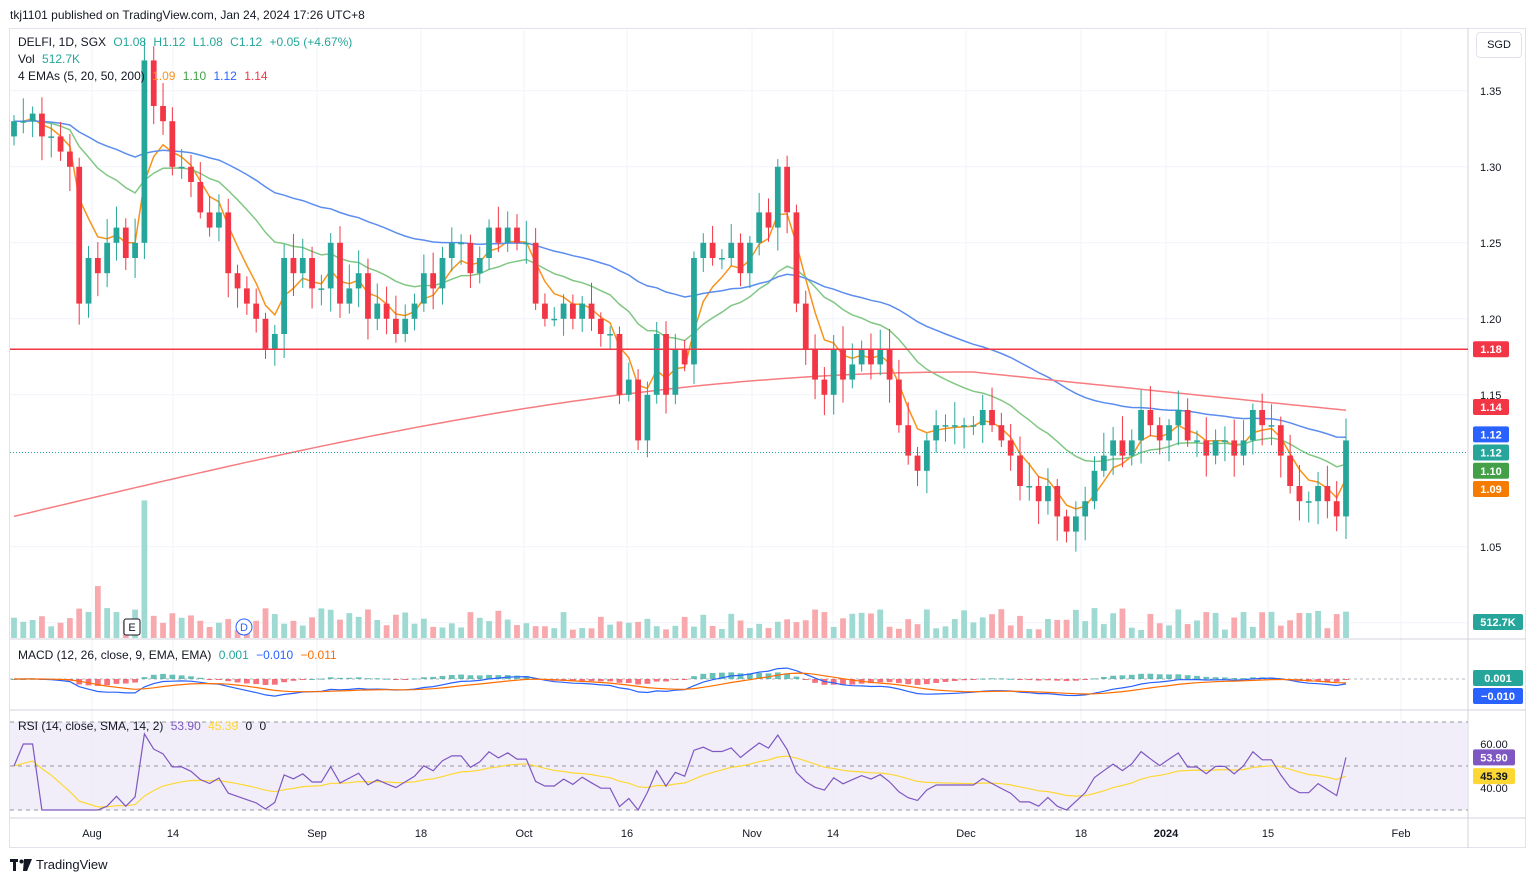  What do you see at coordinates (194, 76) in the screenshot?
I see `ema20-value: 1.10` at bounding box center [194, 76].